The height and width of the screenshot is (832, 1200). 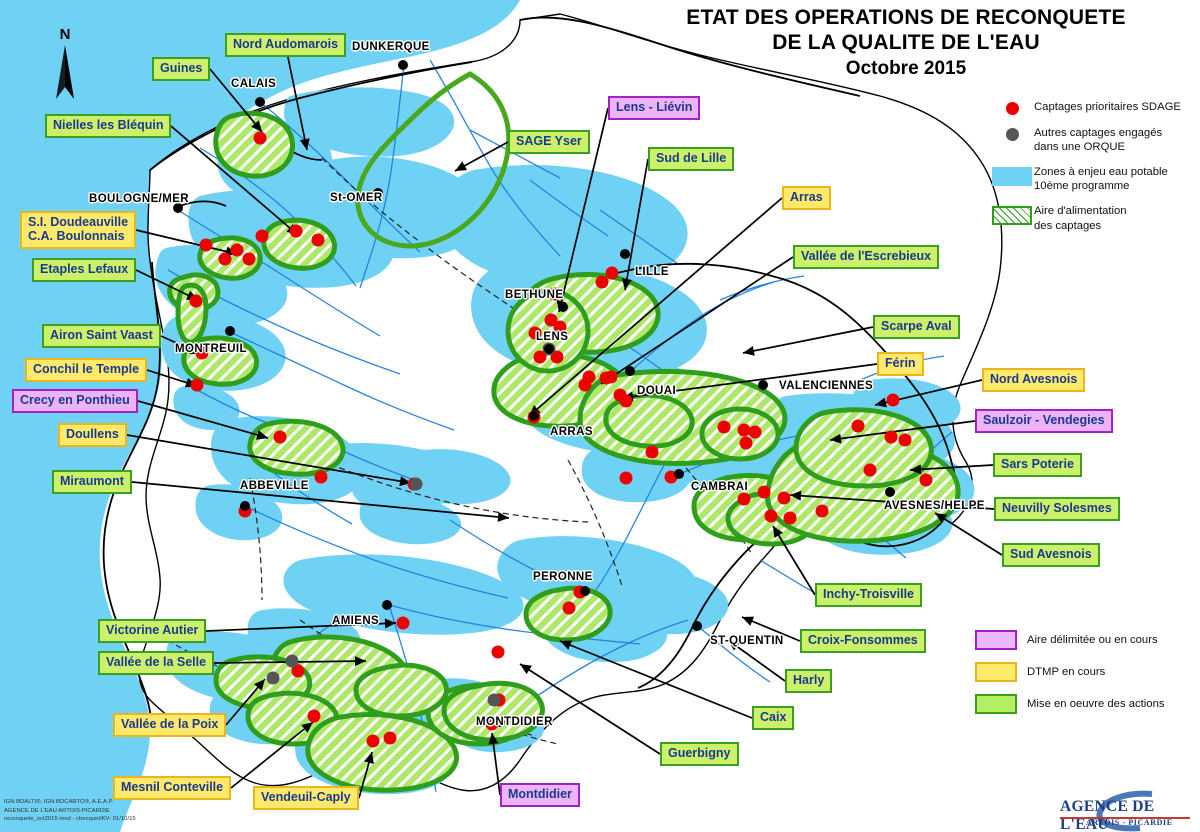 What do you see at coordinates (152, 631) in the screenshot?
I see `callout-victorine-autier: Victorine Autier` at bounding box center [152, 631].